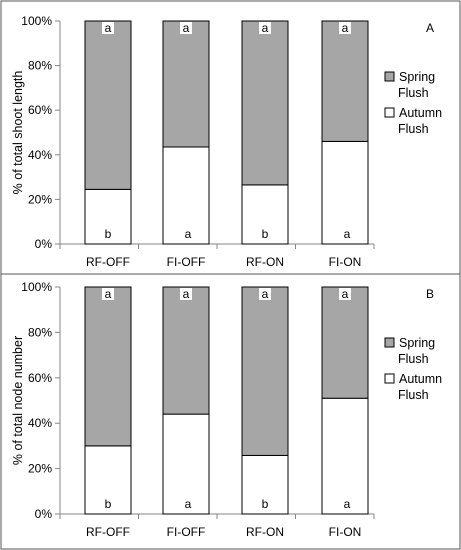 The height and width of the screenshot is (550, 461). What do you see at coordinates (430, 294) in the screenshot?
I see `panel-label: B` at bounding box center [430, 294].